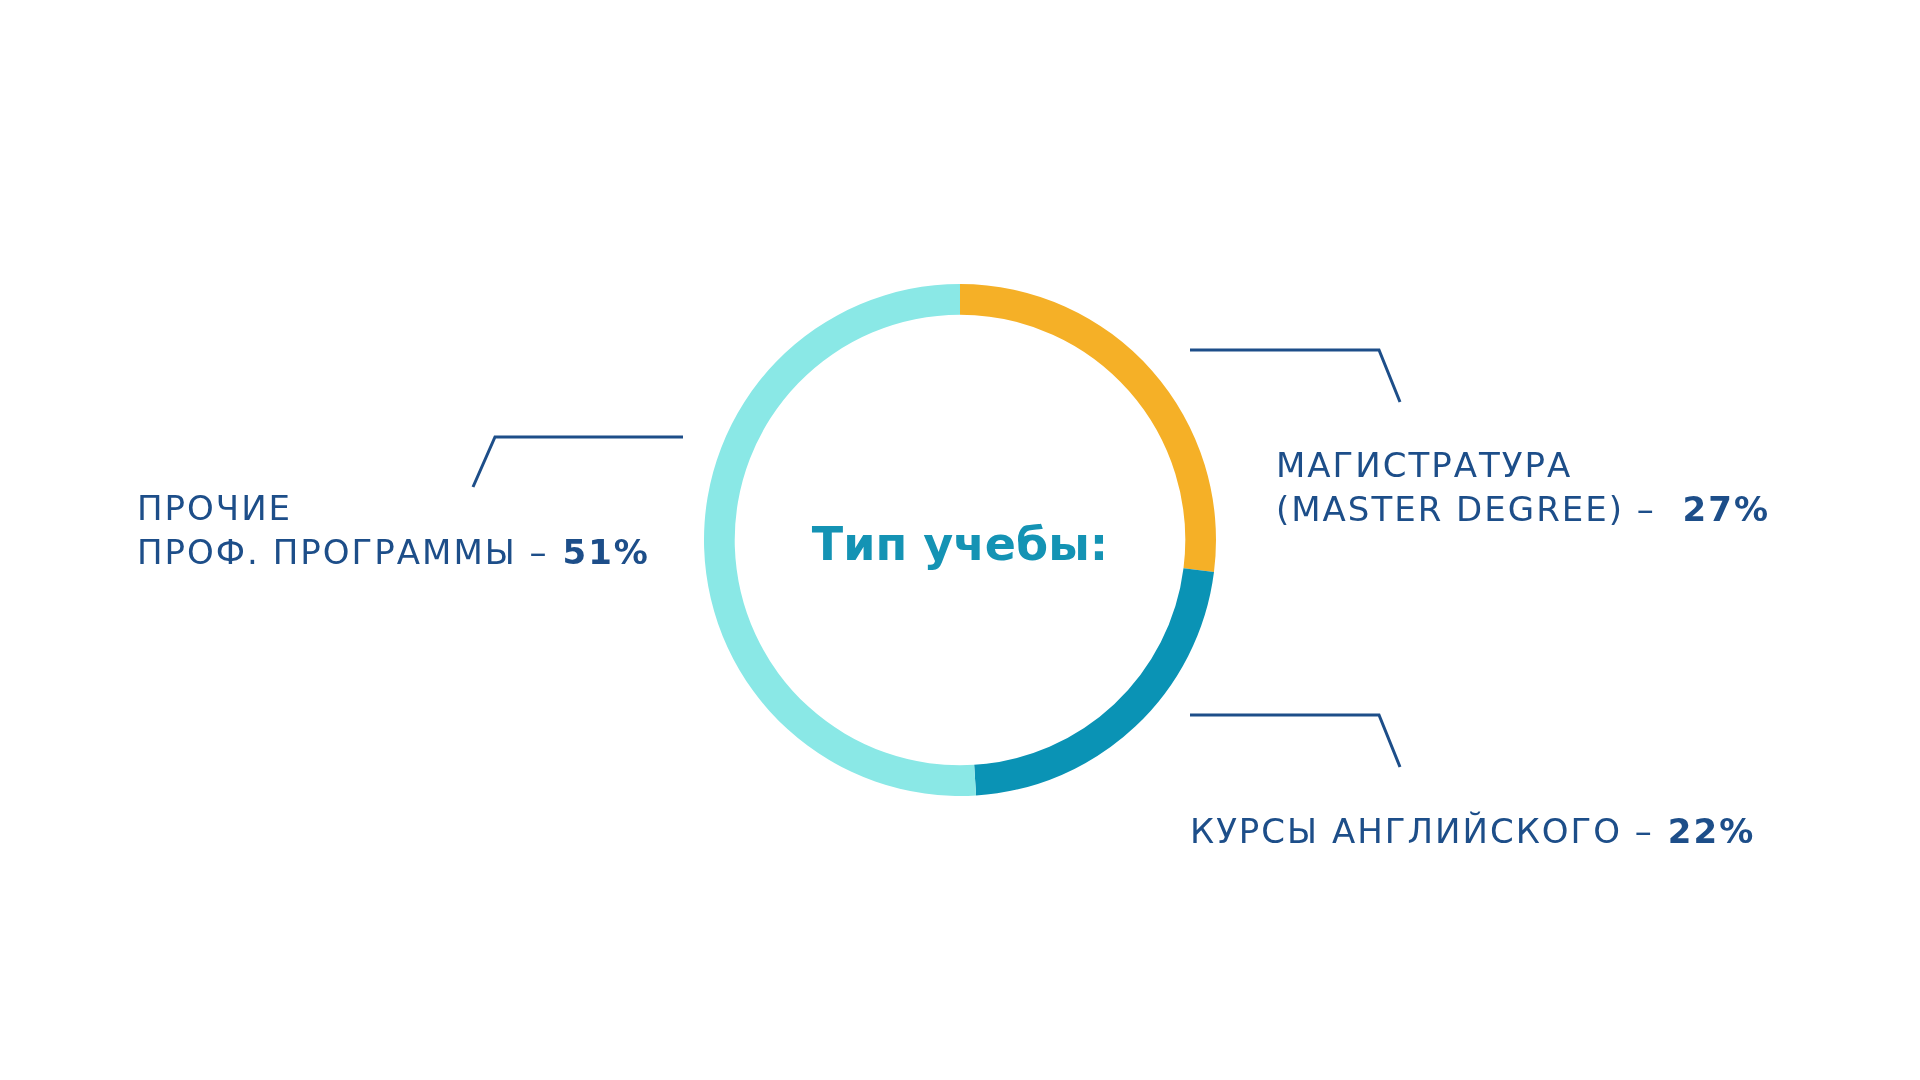 The width and height of the screenshot is (1920, 1080). I want to click on data-label: 51%, so click(606, 551).